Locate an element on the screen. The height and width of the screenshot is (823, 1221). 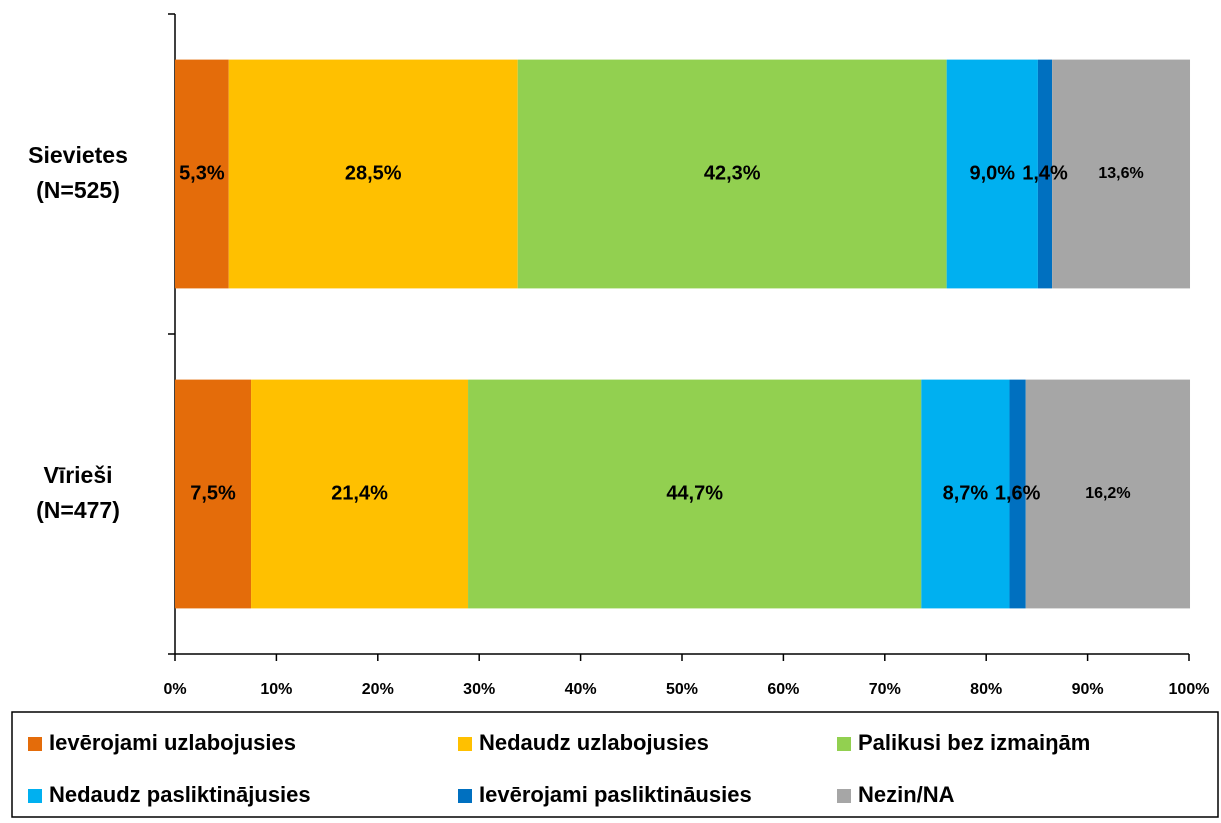
x-tick-label: 70% is located at coordinates (885, 689).